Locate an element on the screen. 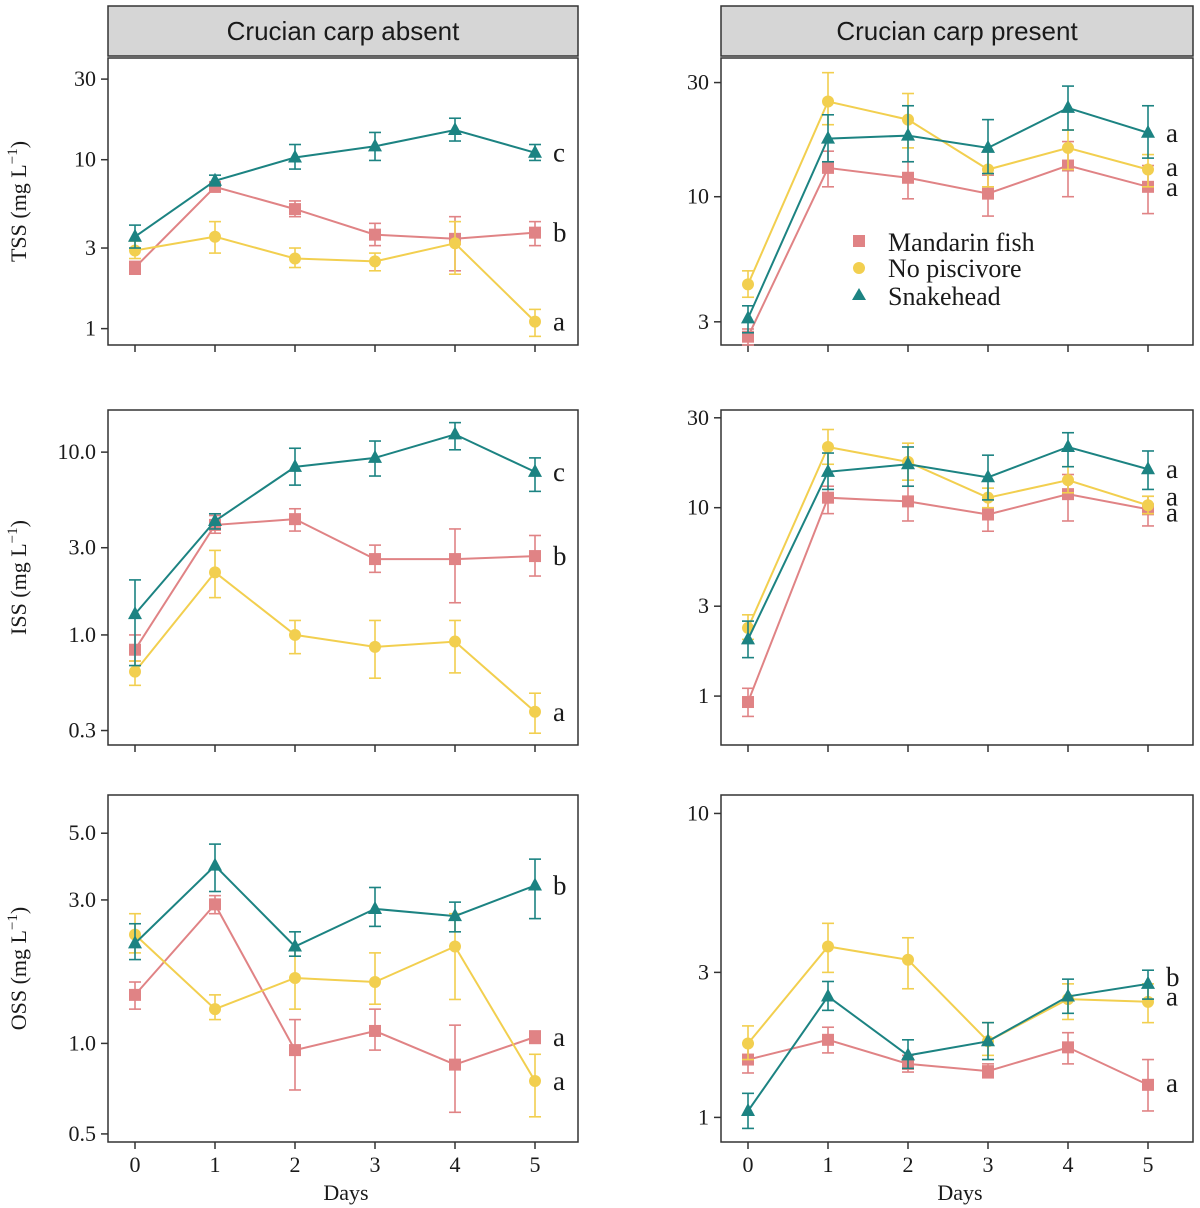 The height and width of the screenshot is (1208, 1200). legend-item-mandarin-fish: Mandarin fish is located at coordinates (944, 242).